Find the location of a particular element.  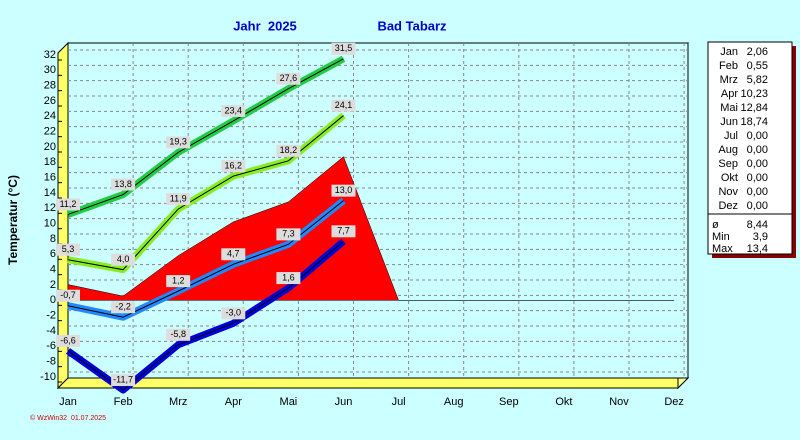

table-month: Dez is located at coordinates (728, 206).